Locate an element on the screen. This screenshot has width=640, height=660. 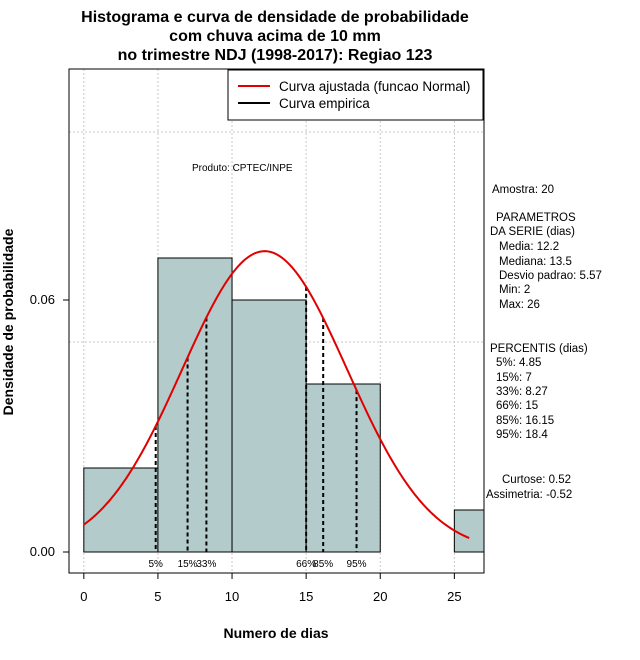
percentile-lines: 5% 15%33% 66%85% 95% is located at coordinates (257, 428).